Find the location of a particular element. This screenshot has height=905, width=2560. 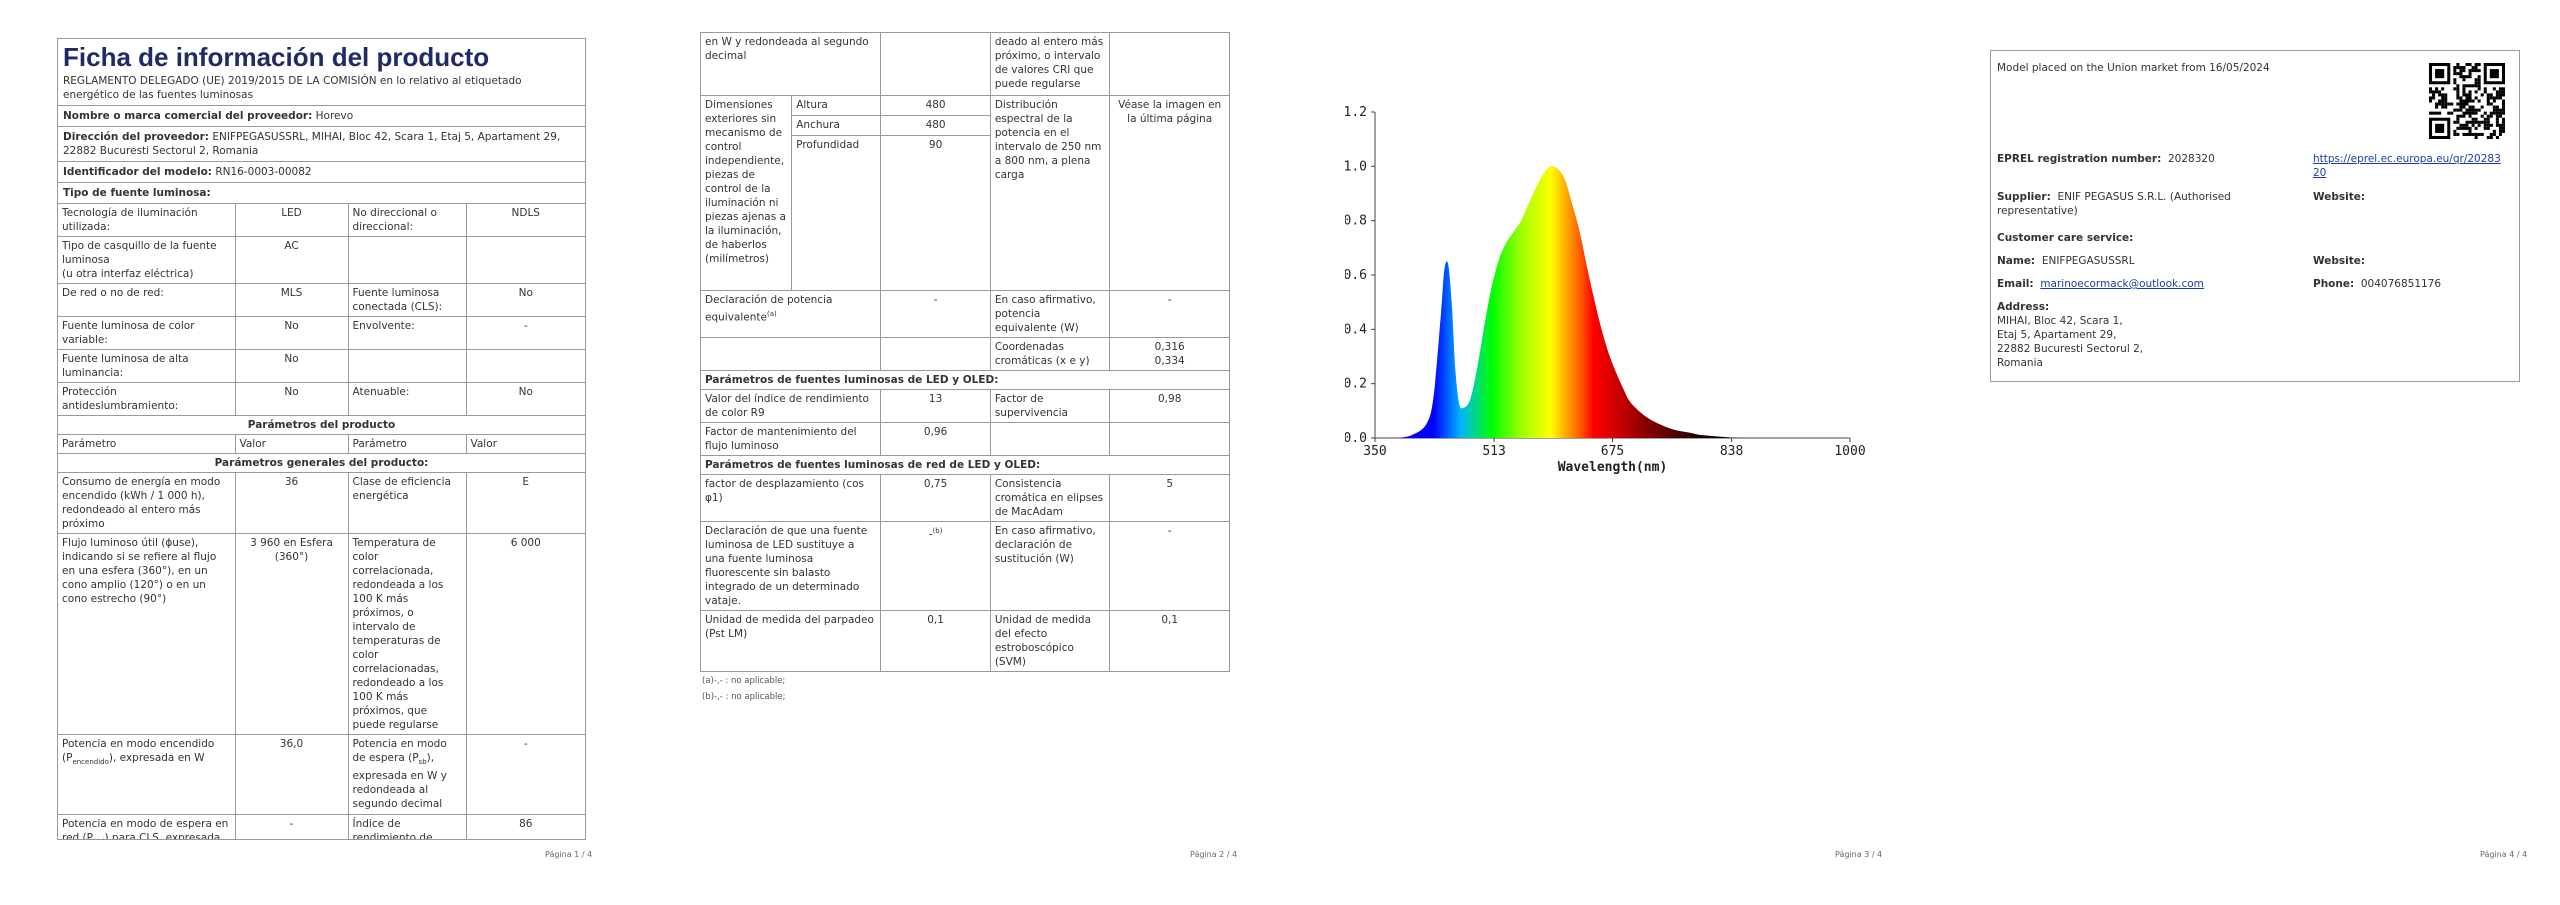

cct-value: 6 000 is located at coordinates (525, 634).